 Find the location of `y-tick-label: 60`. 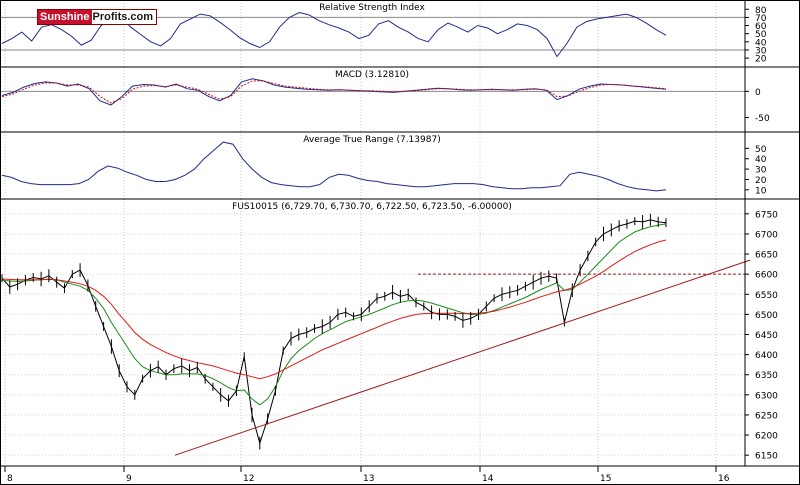

y-tick-label: 60 is located at coordinates (761, 27).